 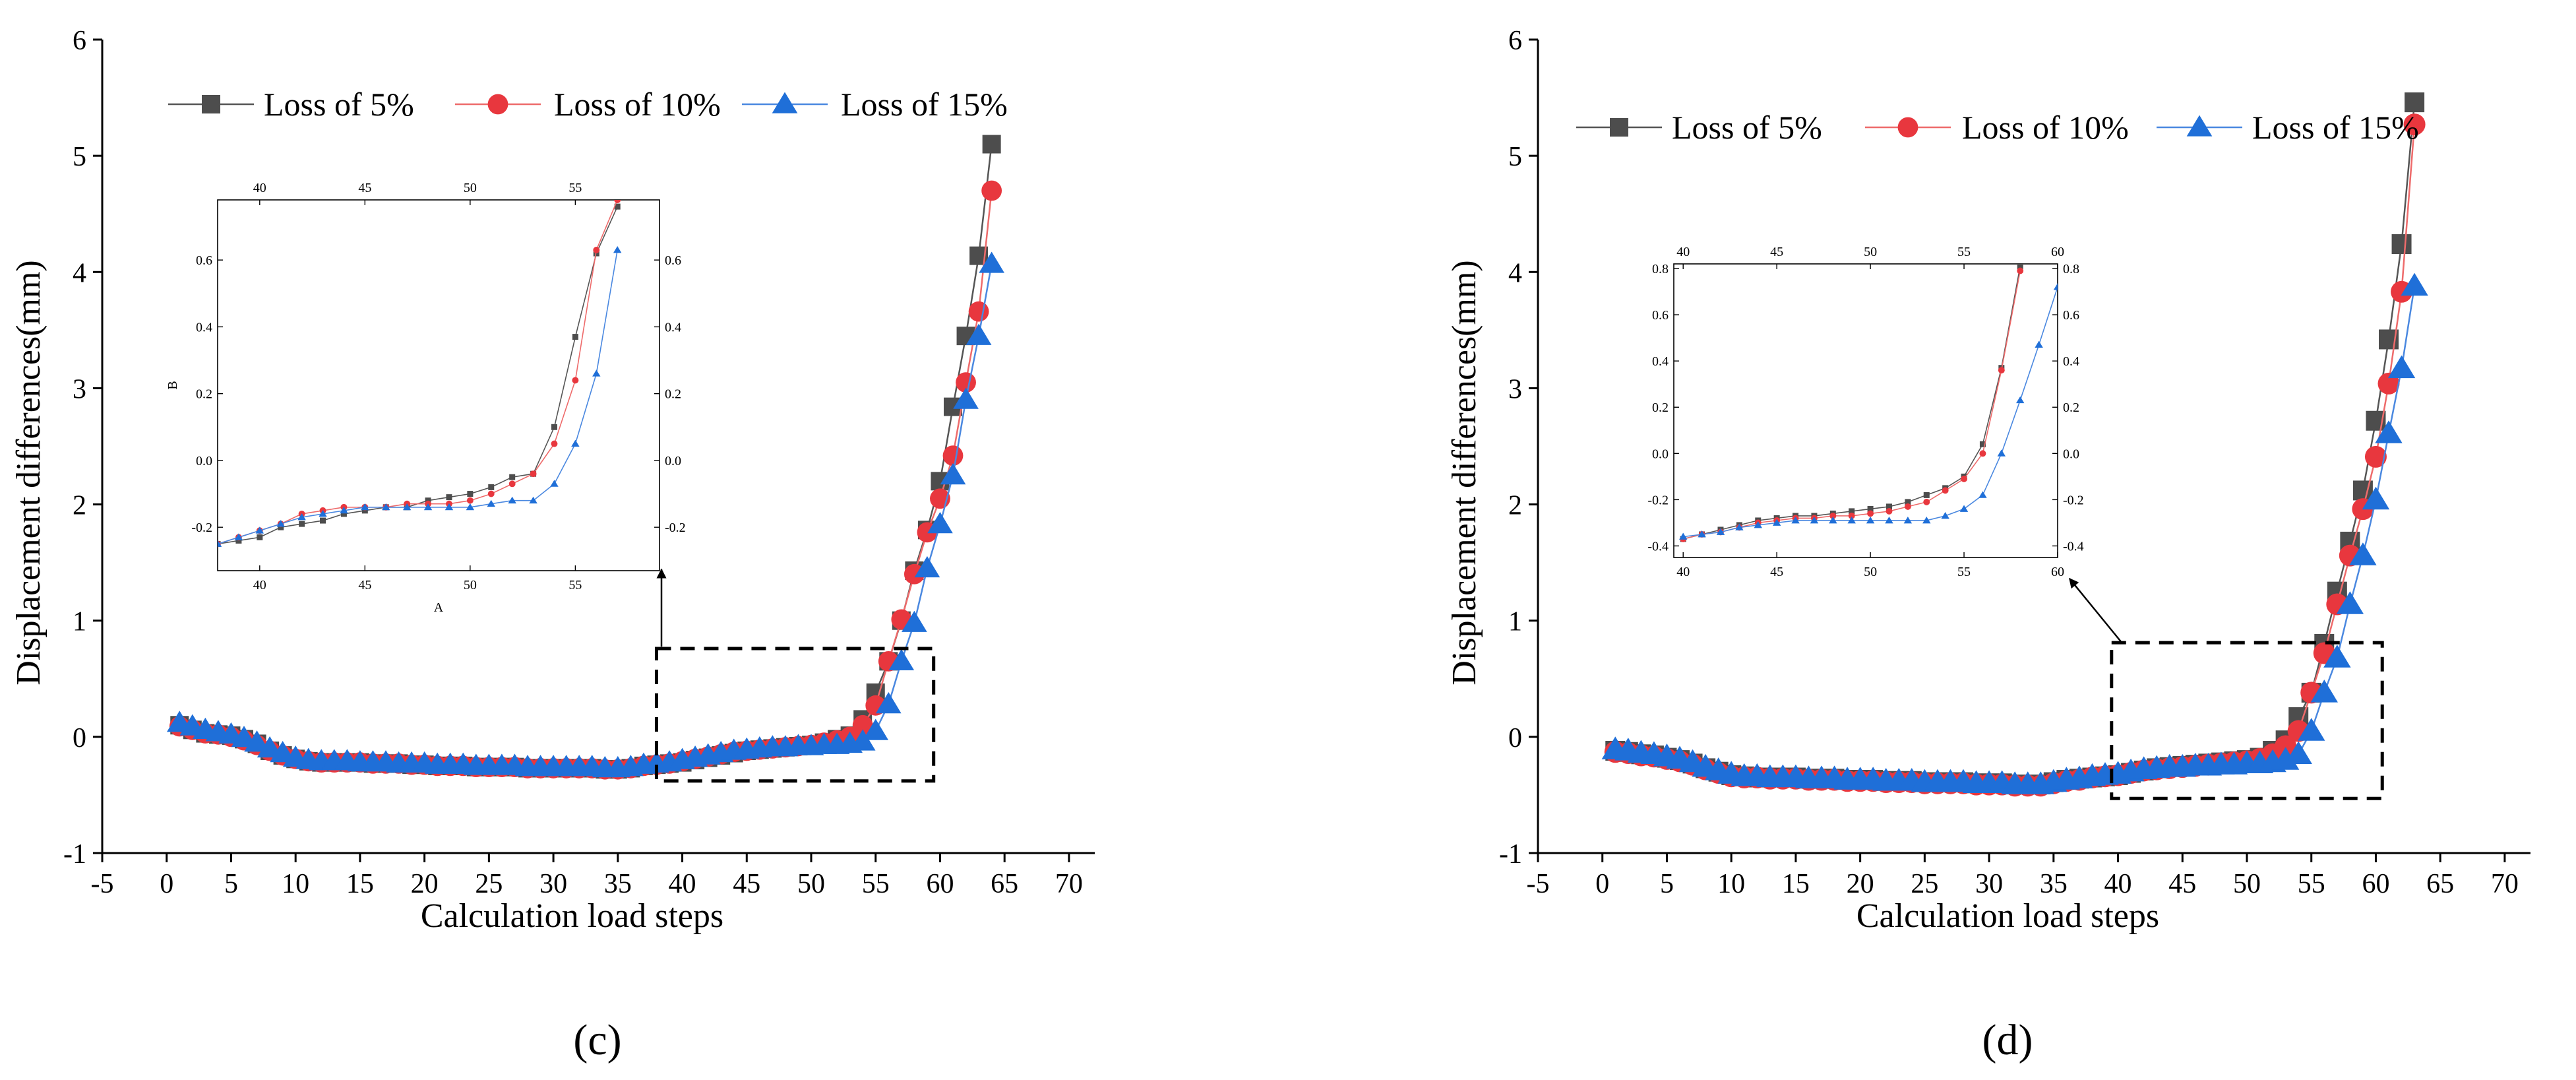 I want to click on inset-y-tick-label-right: -0.4, so click(x=2073, y=547).